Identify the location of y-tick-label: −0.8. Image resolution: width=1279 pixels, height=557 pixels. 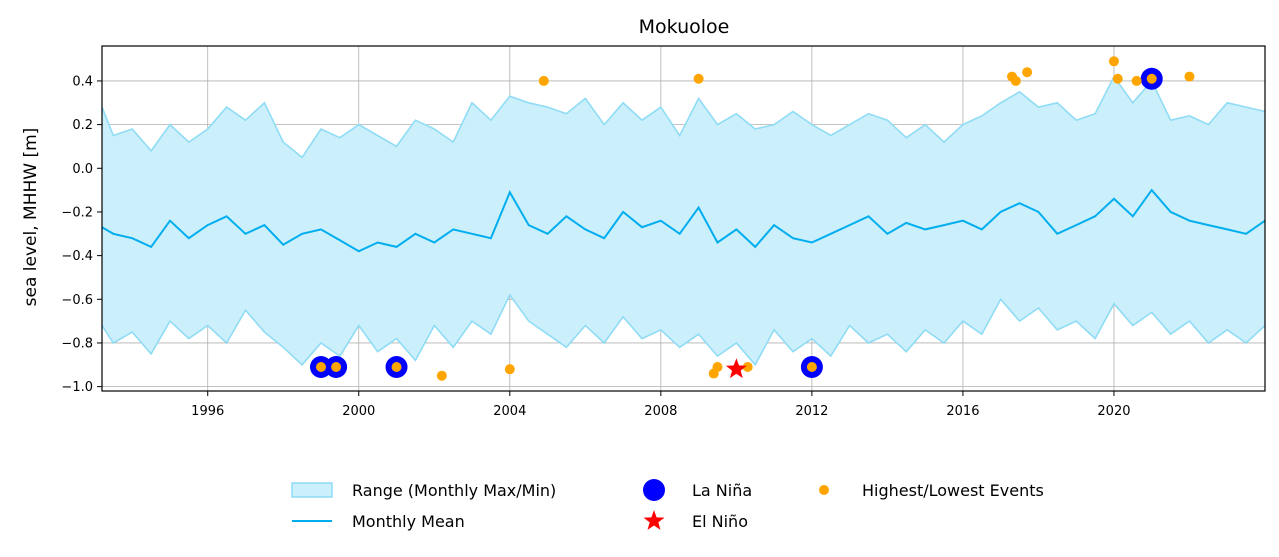
(77, 343).